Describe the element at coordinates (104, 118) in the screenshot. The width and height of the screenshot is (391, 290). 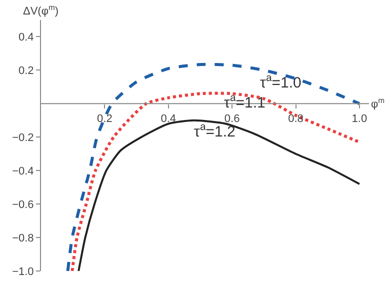
I see `x-tick-label: 0.2` at that location.